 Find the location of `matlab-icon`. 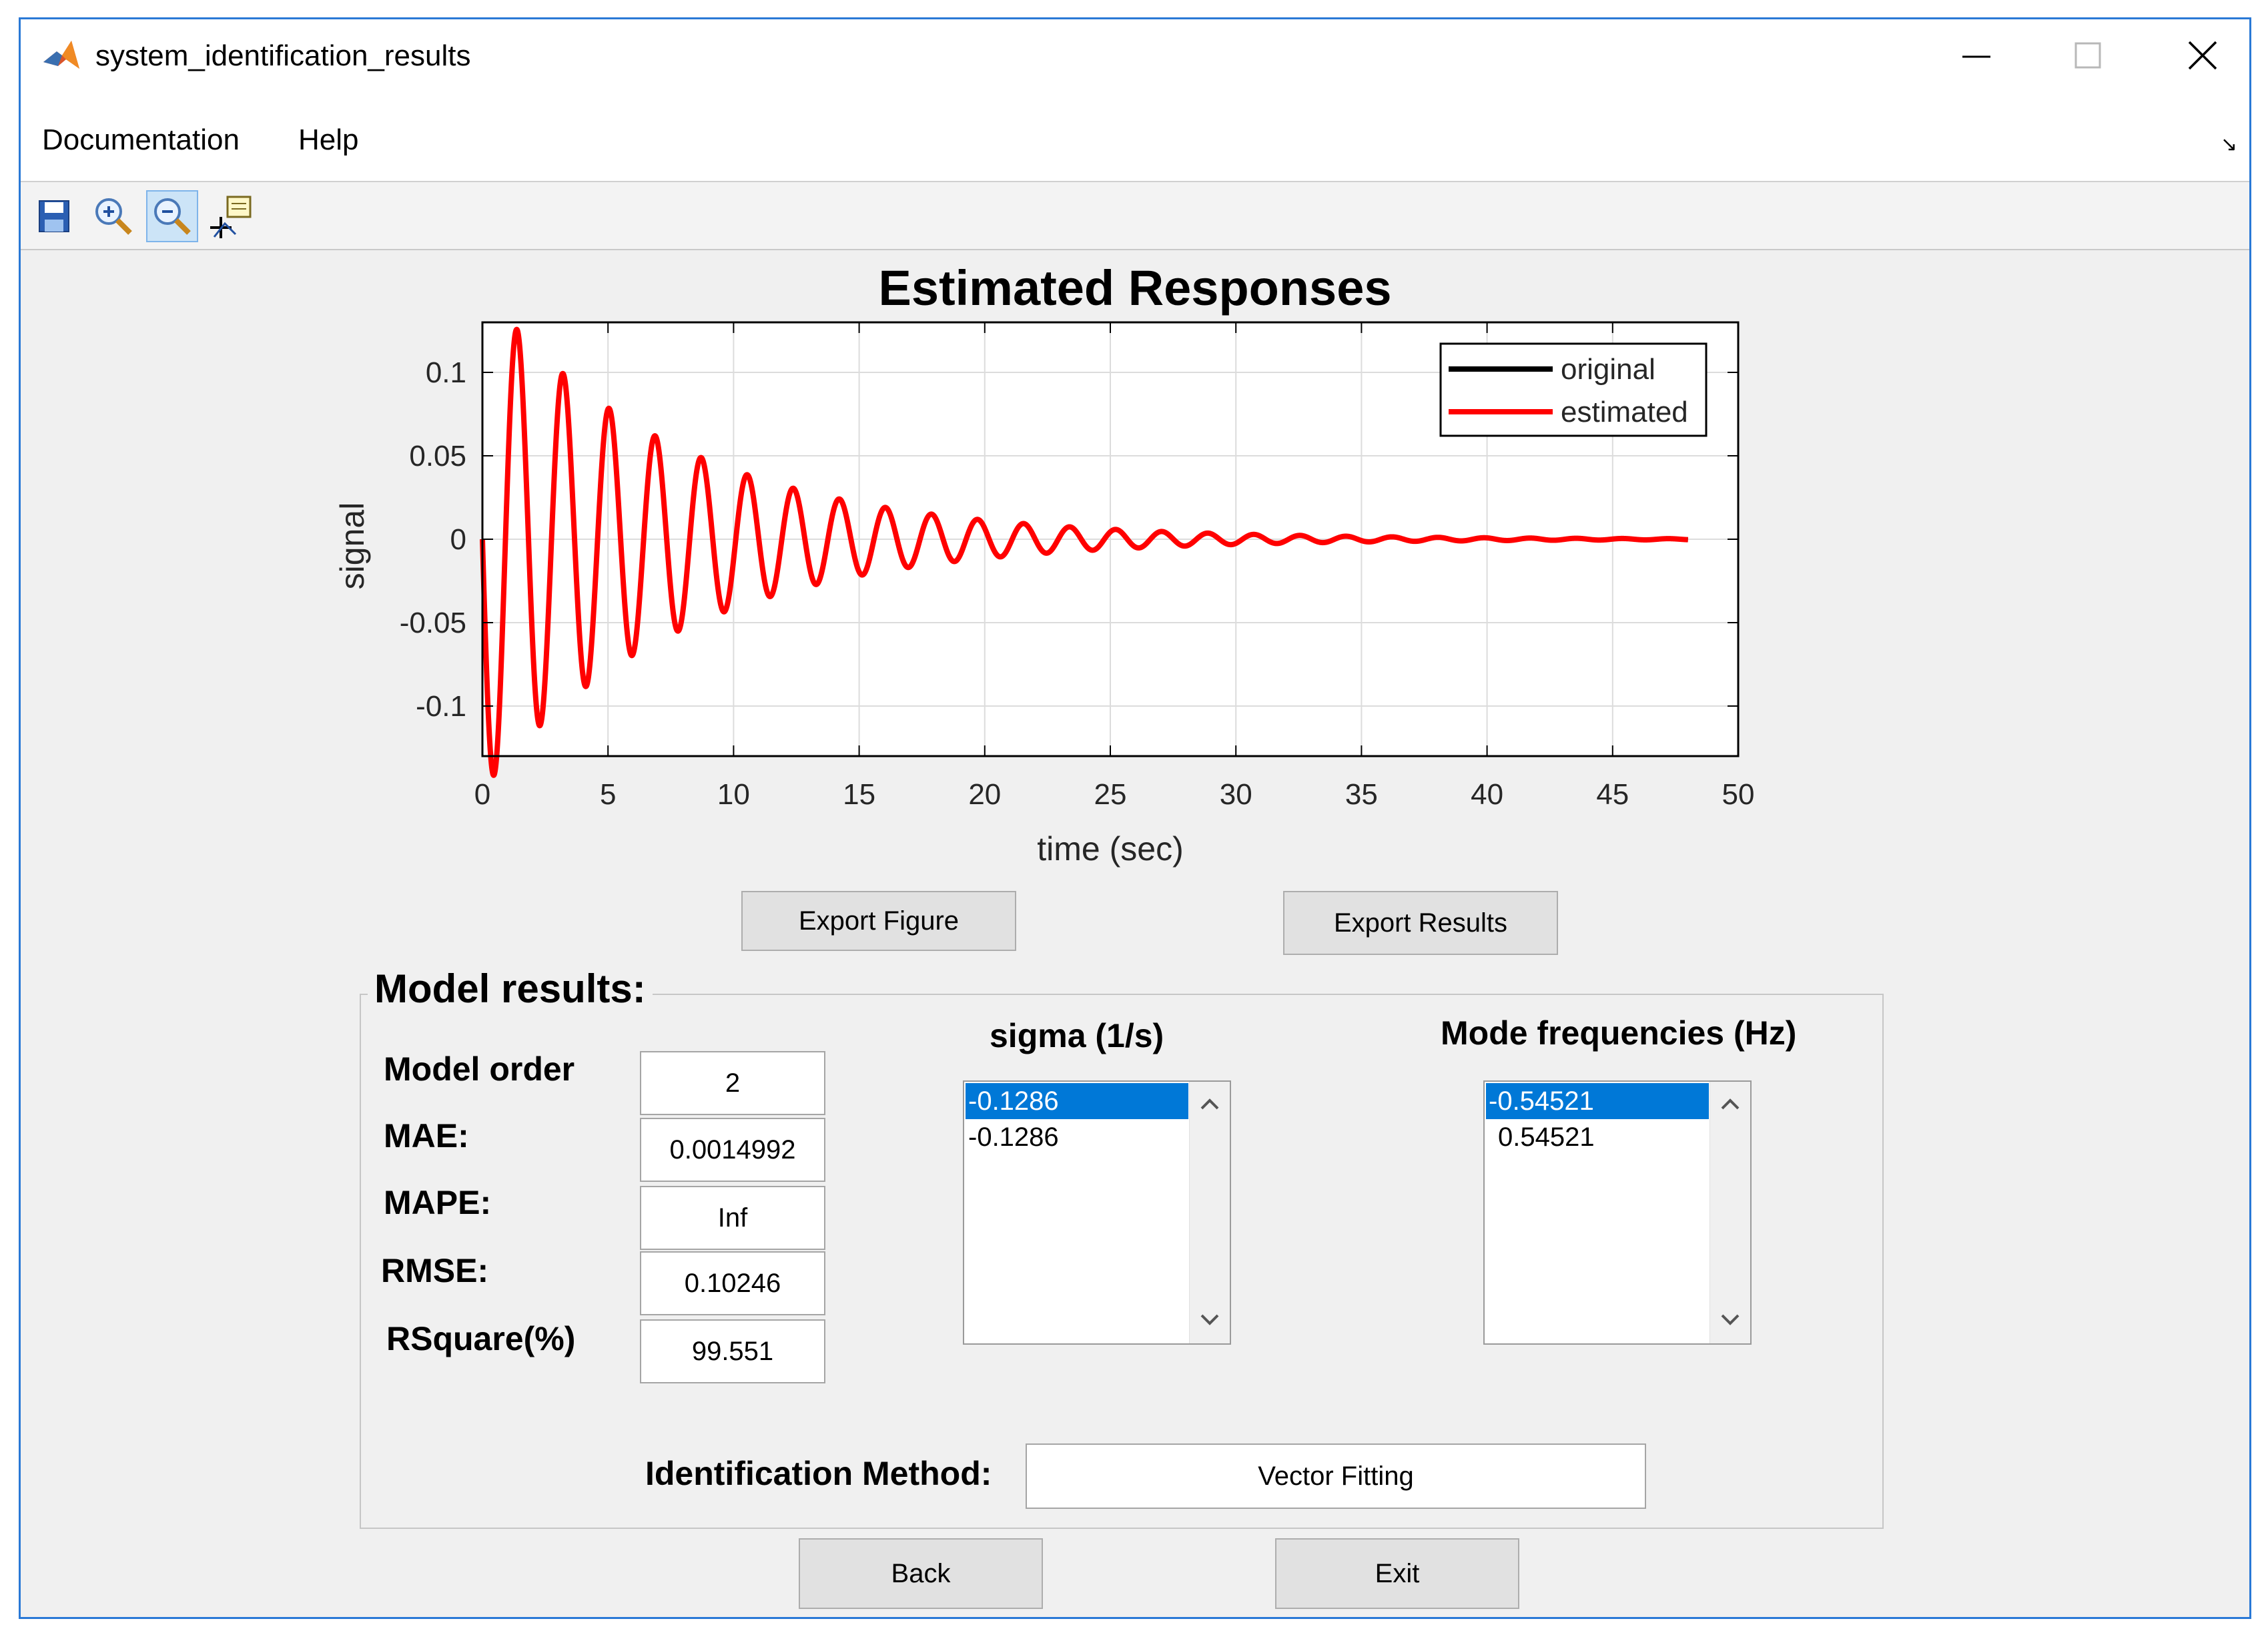

matlab-icon is located at coordinates (61, 56).